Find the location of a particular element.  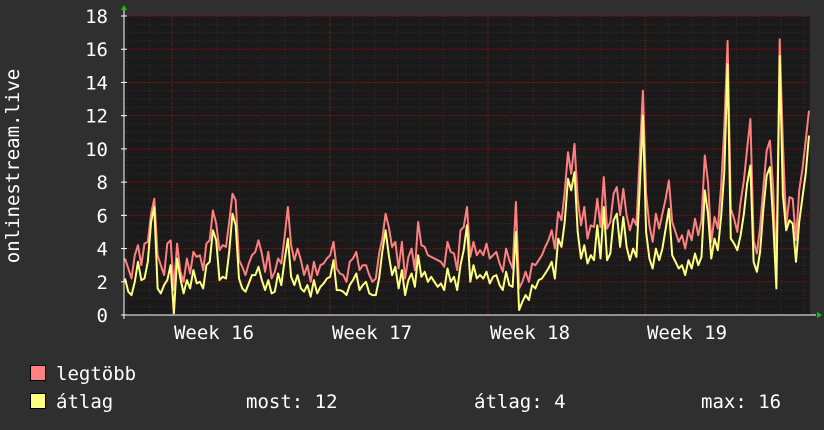

legend-max-label: legtöbb is located at coordinates (96, 374).